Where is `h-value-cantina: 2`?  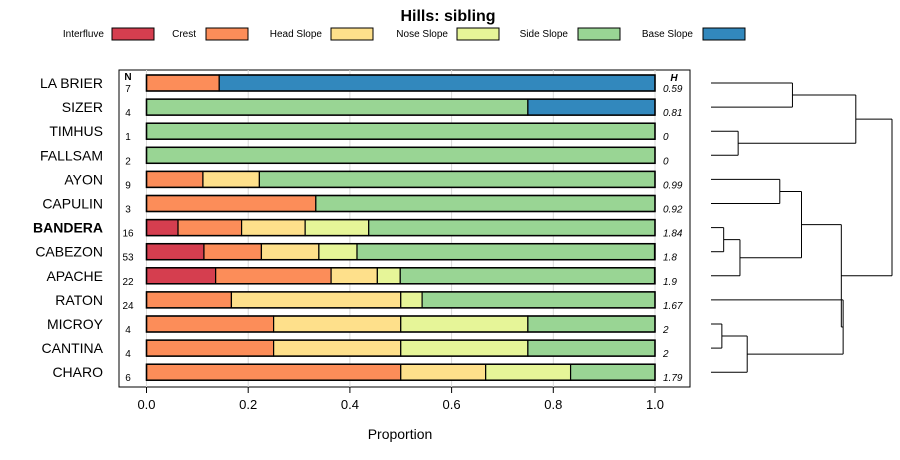 h-value-cantina: 2 is located at coordinates (665, 354).